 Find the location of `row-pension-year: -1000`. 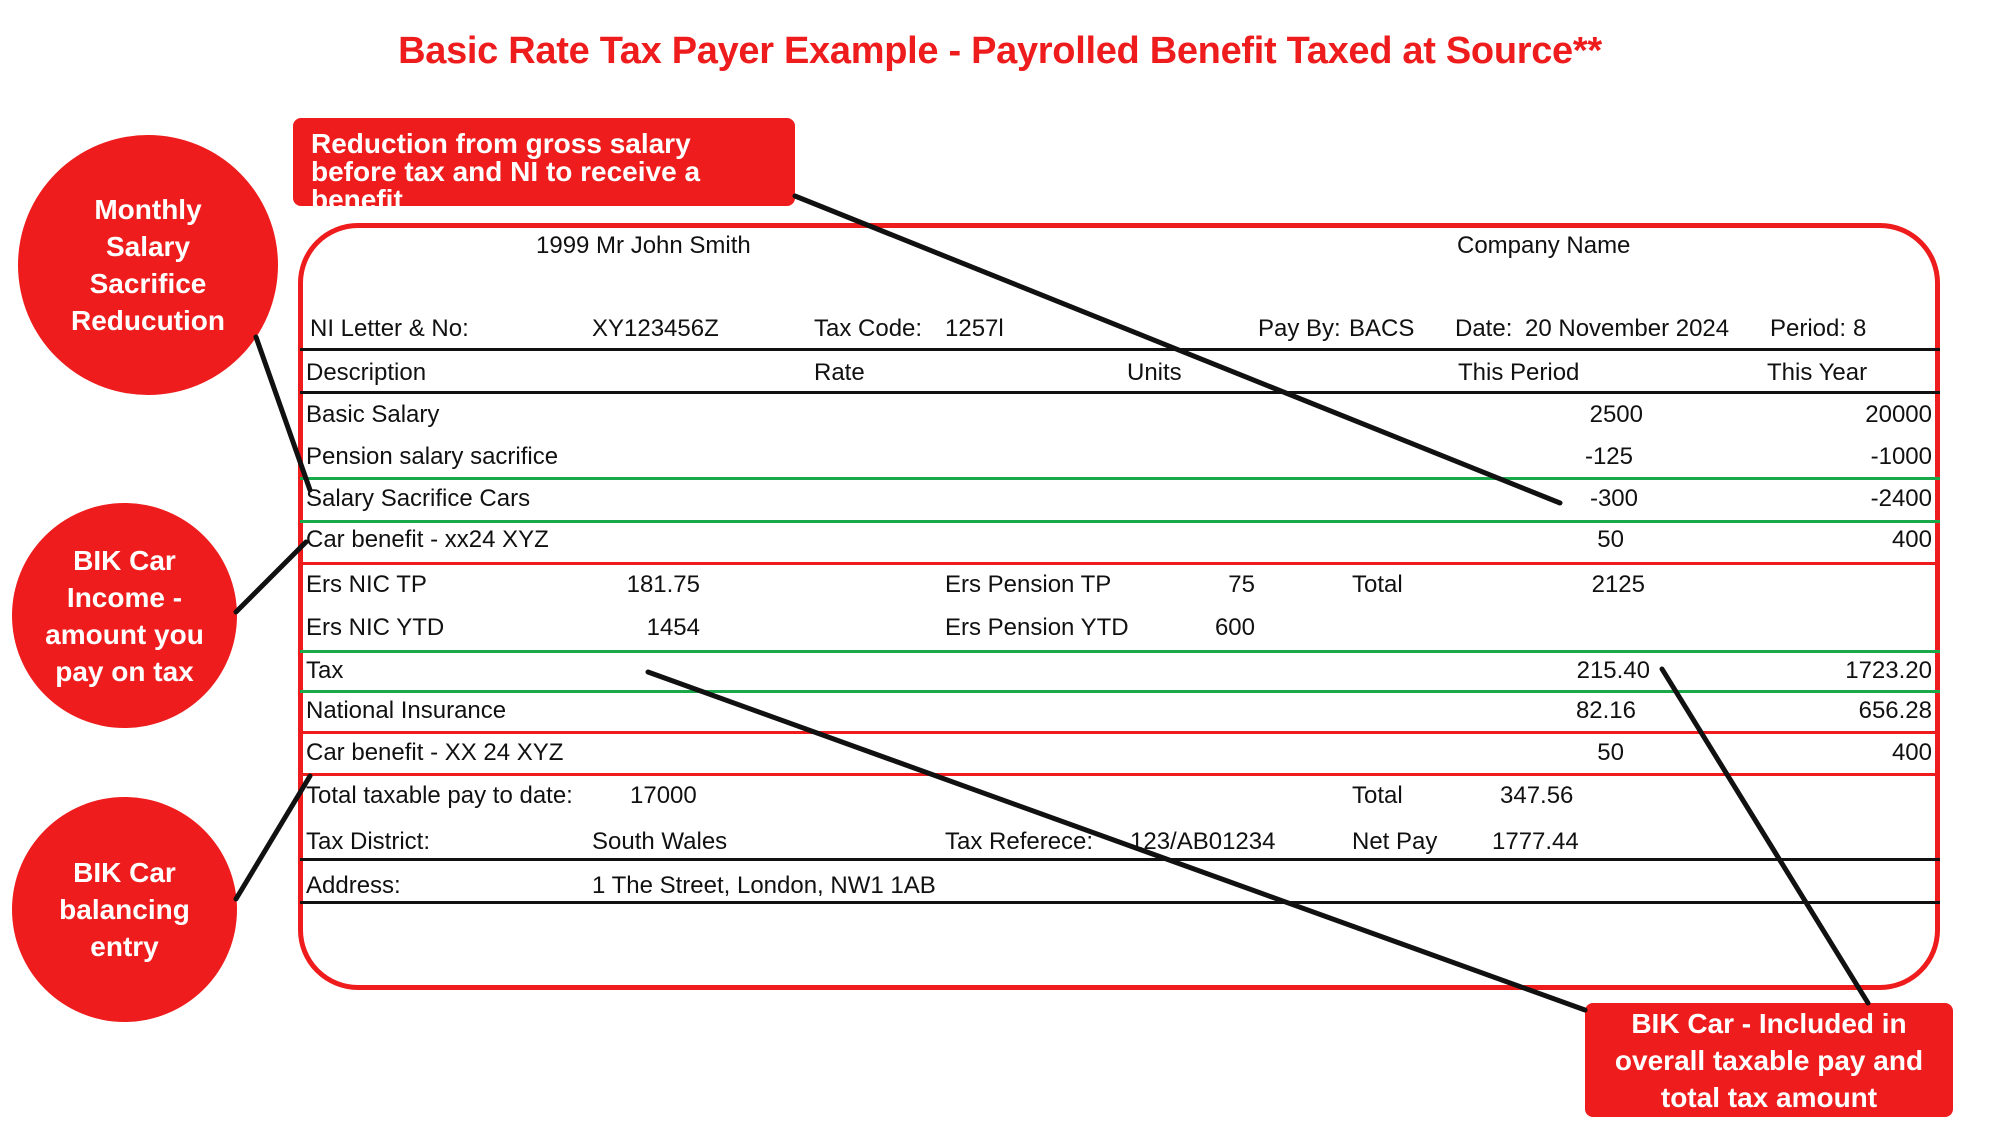

row-pension-year: -1000 is located at coordinates (1901, 456).